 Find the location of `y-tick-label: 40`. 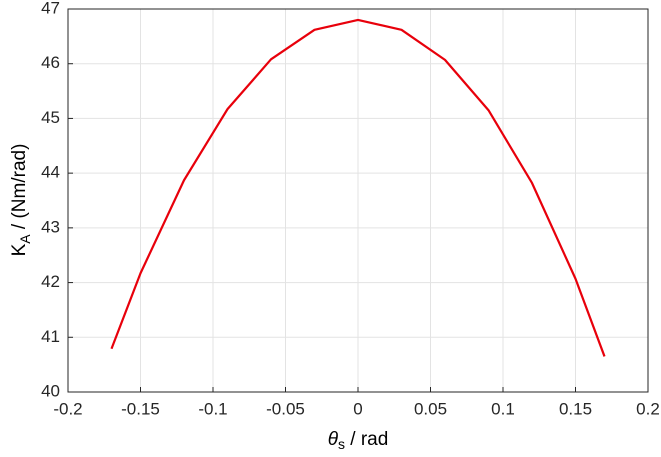

y-tick-label: 40 is located at coordinates (50, 390).